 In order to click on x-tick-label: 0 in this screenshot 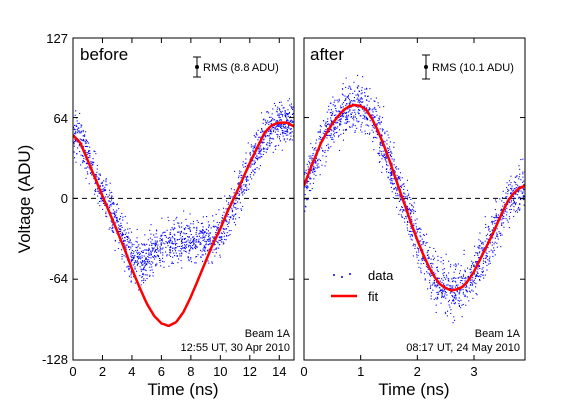, I will do `click(72, 371)`.